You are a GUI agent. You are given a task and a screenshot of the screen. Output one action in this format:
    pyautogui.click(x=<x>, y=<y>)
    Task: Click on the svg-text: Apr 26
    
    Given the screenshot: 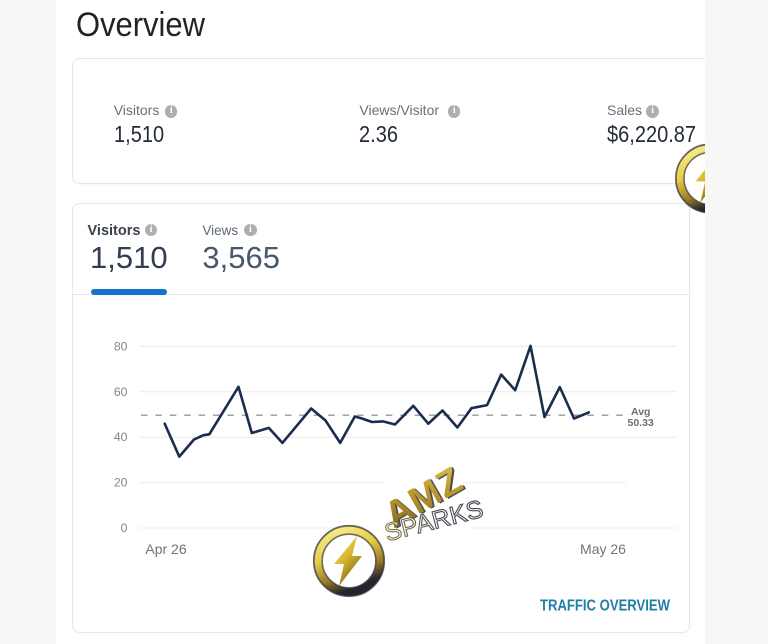 What is the action you would take?
    pyautogui.click(x=165, y=549)
    